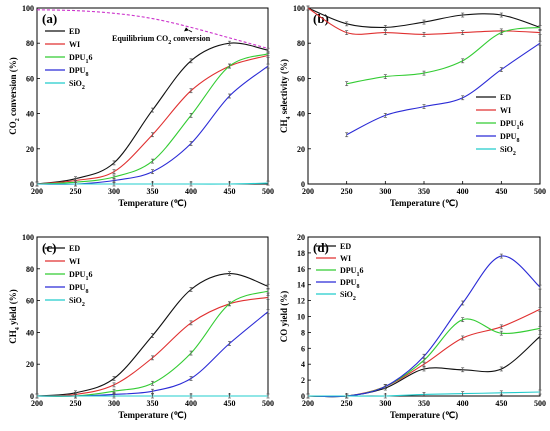 This screenshot has height=431, width=550. What do you see at coordinates (161, 40) in the screenshot?
I see `equilibrium-annotation: Equilibrium CO2 conversion` at bounding box center [161, 40].